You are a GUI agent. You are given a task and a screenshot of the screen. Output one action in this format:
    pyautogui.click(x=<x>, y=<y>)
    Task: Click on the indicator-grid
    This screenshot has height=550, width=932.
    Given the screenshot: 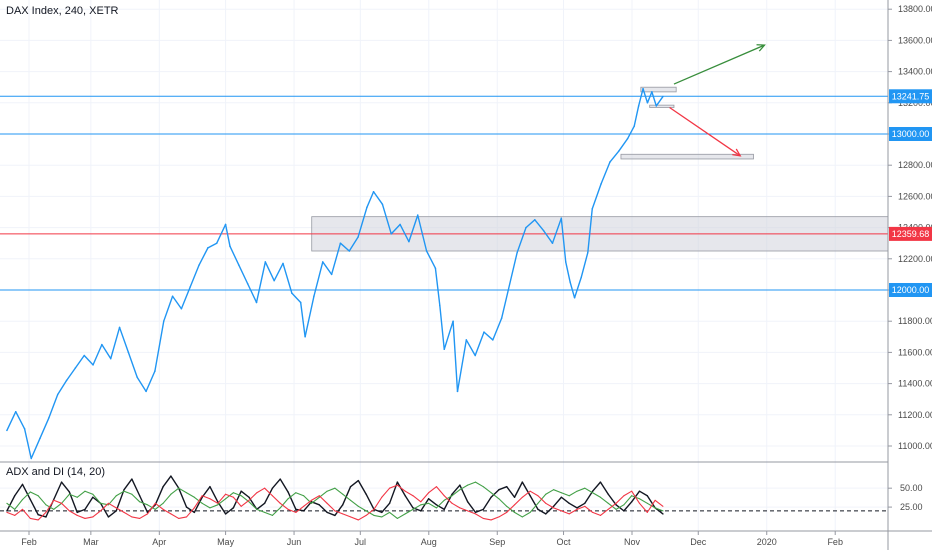 What is the action you would take?
    pyautogui.click(x=444, y=499)
    